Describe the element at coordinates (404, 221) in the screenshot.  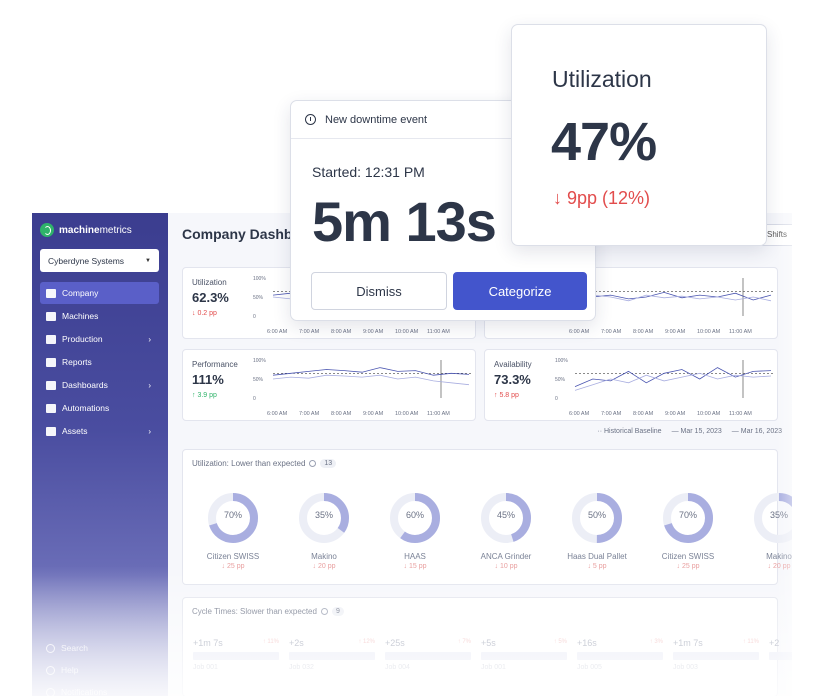
I see `downtime-duration: 5m 13s` at that location.